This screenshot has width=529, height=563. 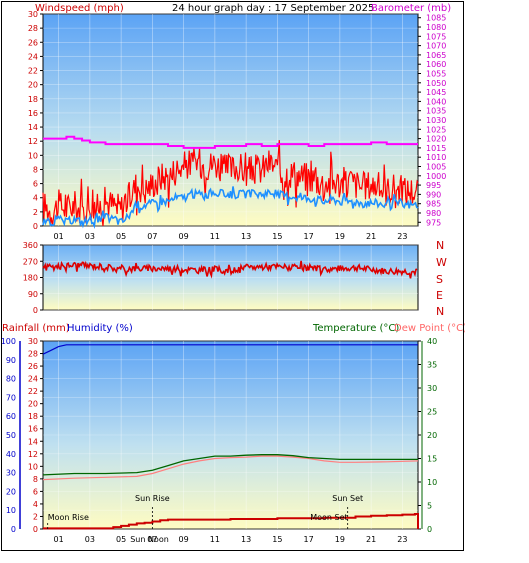 What do you see at coordinates (33, 85) in the screenshot?
I see `windspeed-tick-label: 20` at bounding box center [33, 85].